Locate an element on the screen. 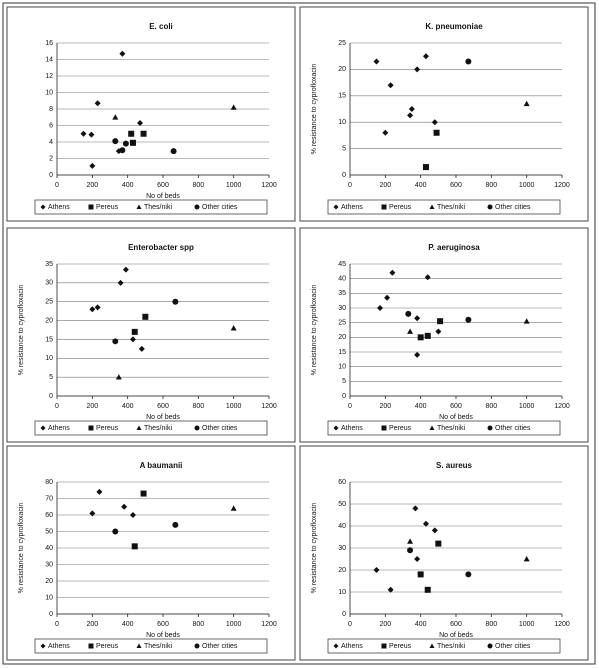 Image resolution: width=599 pixels, height=668 pixels. chart-title: Enterobacter spp is located at coordinates (161, 247).